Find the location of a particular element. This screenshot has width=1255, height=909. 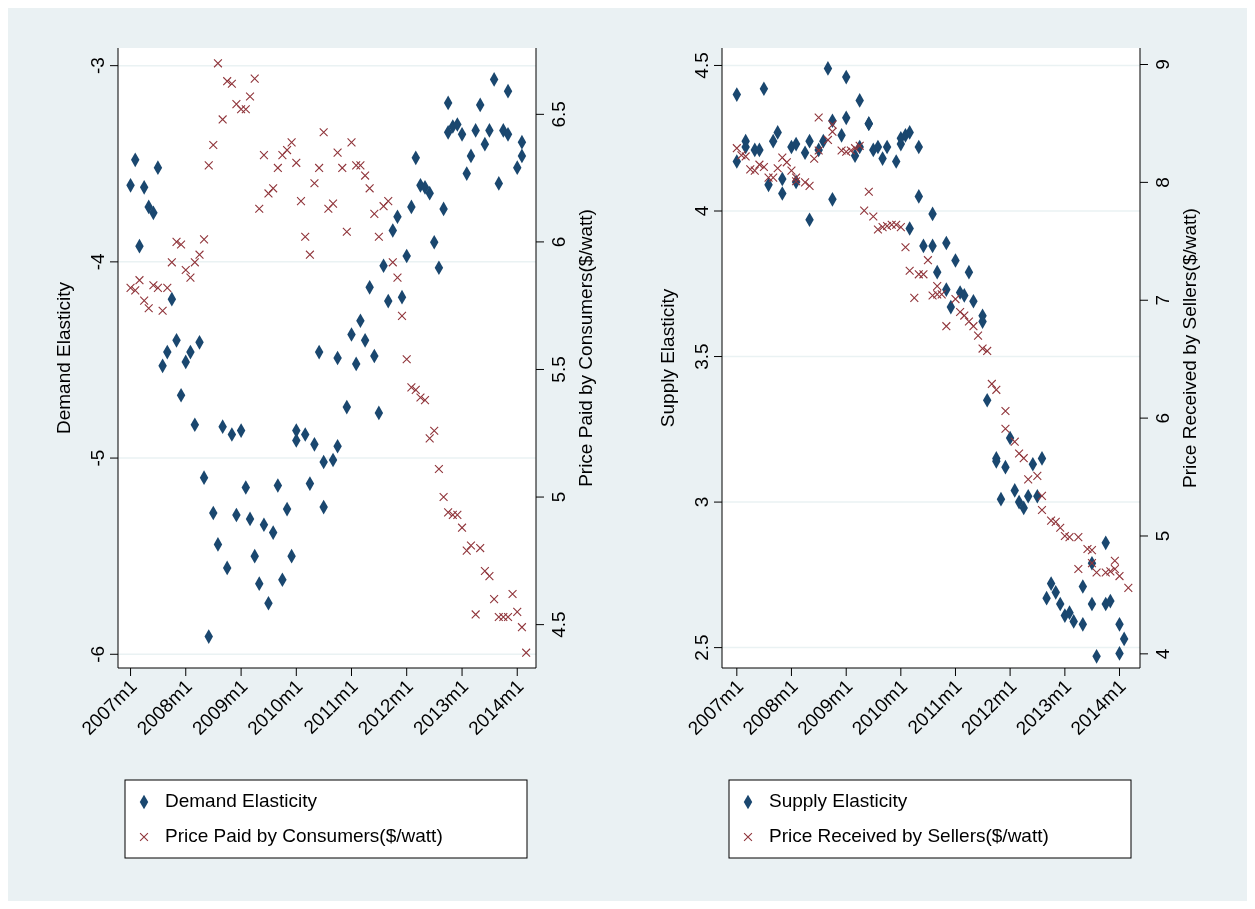

legend-label: Demand Elasticity is located at coordinates (241, 801).